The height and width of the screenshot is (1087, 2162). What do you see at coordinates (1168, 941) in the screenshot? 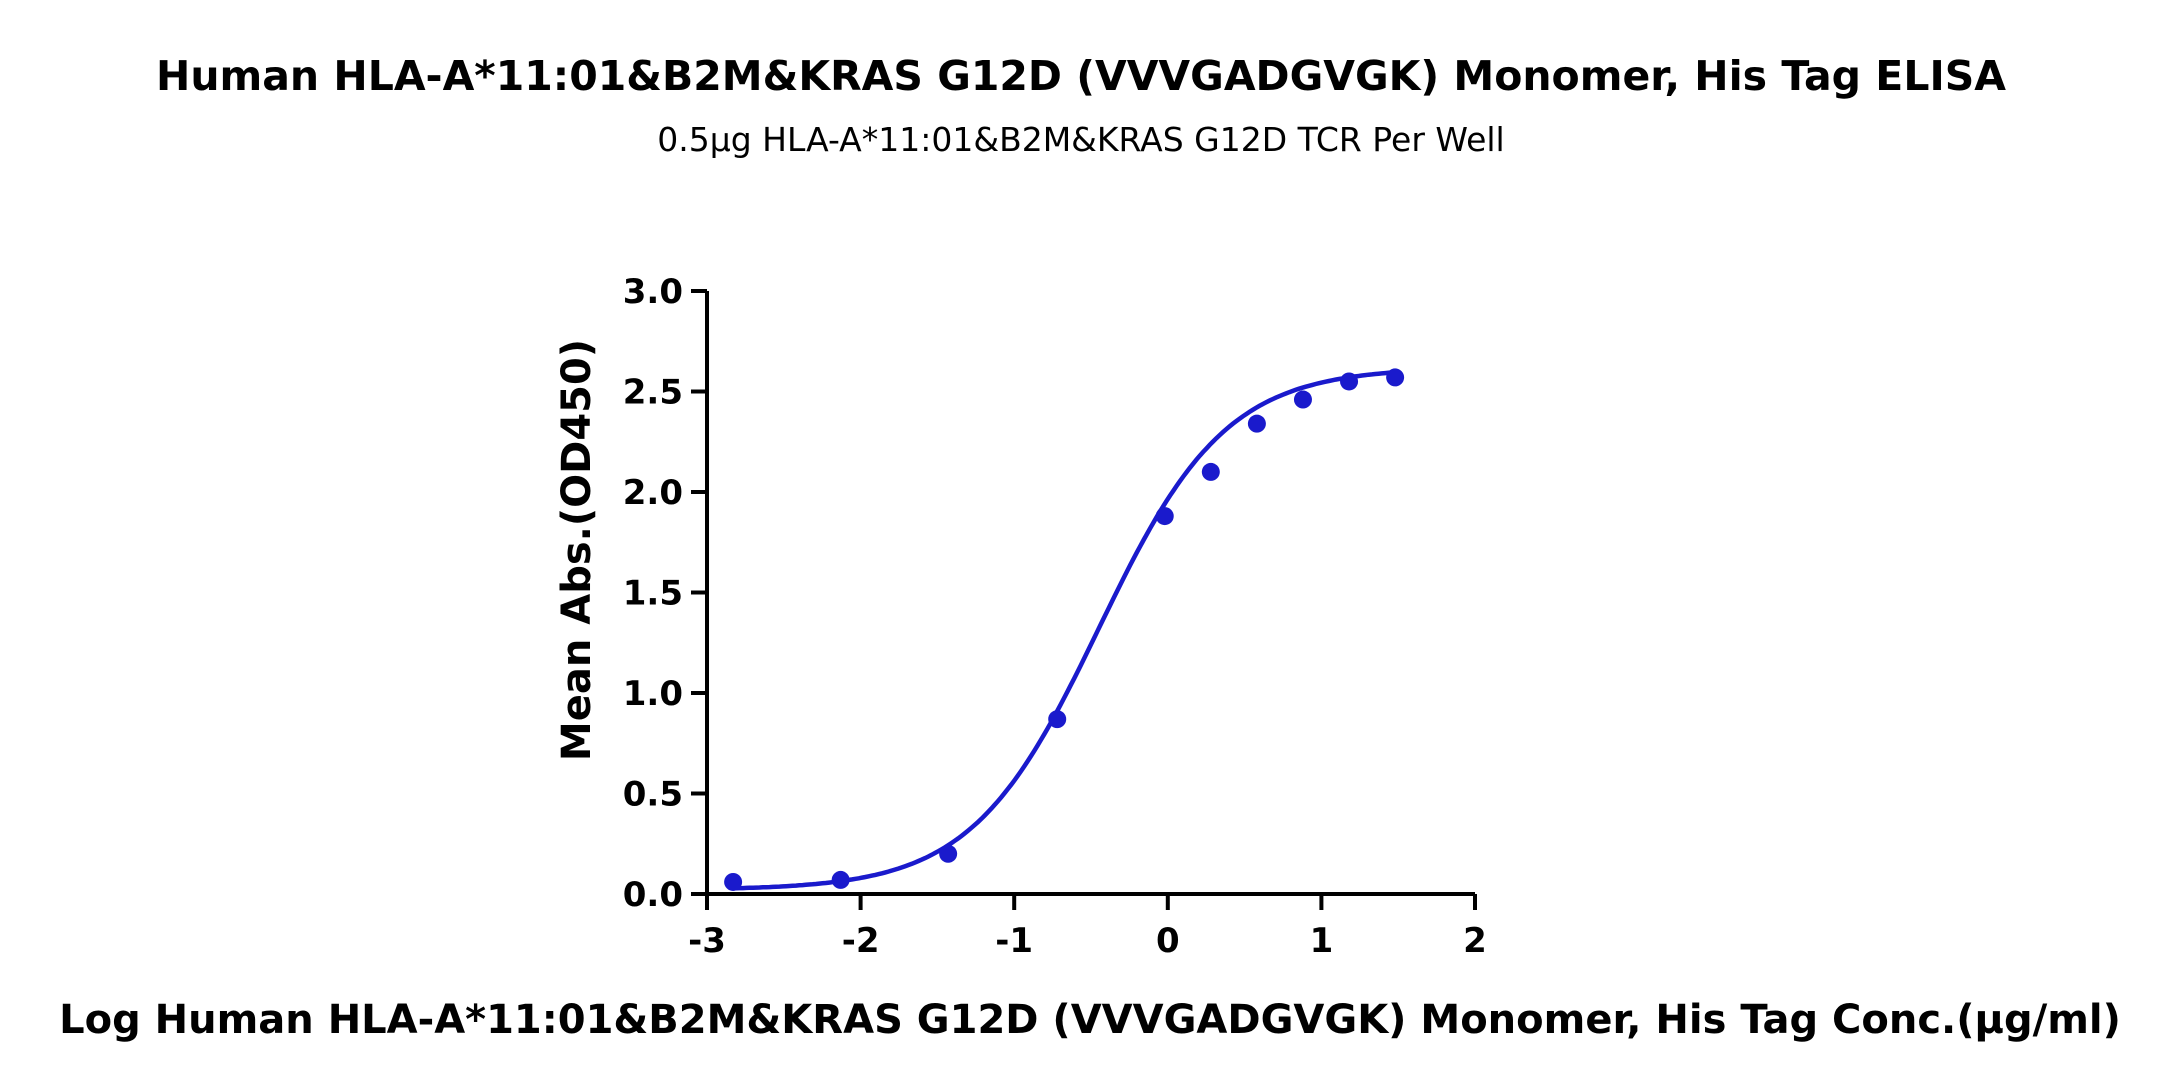
I see `x-tick-label: 0` at bounding box center [1168, 941].